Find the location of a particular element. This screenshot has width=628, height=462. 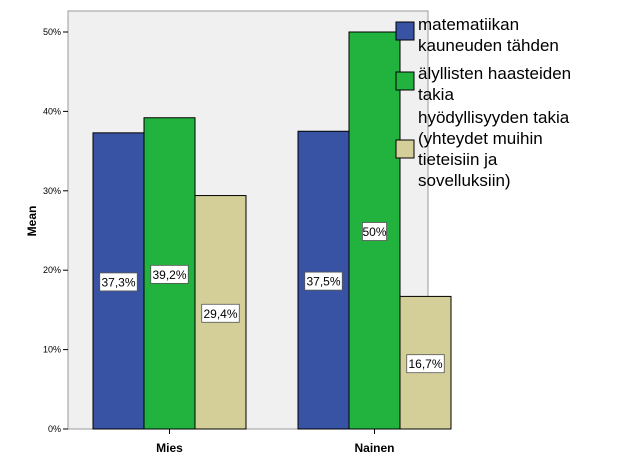

data-label: 39,2% is located at coordinates (169, 275).